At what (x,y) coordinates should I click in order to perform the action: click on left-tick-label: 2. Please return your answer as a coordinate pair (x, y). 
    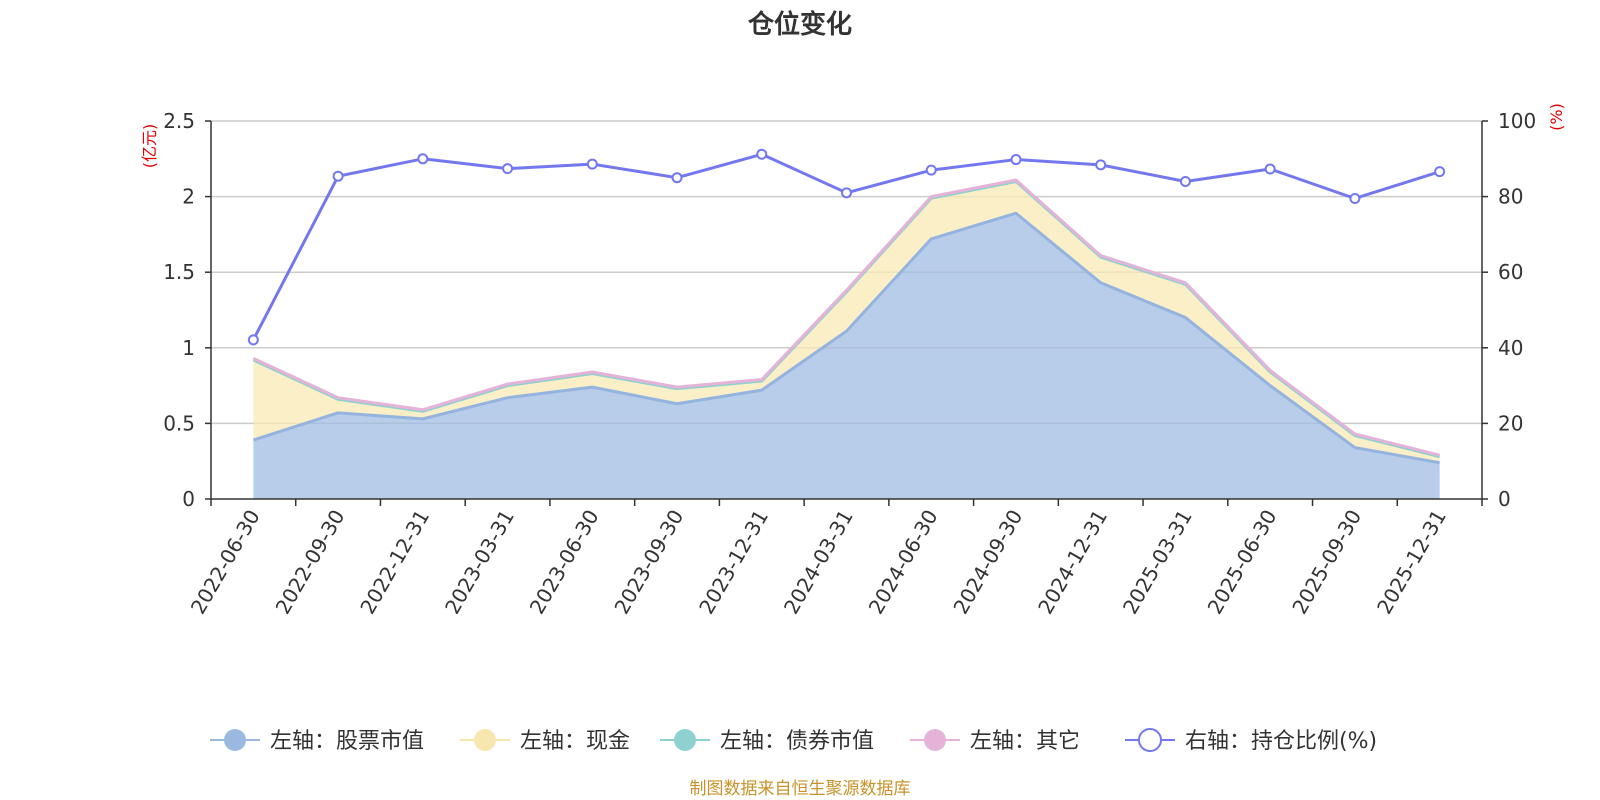
    Looking at the image, I should click on (188, 197).